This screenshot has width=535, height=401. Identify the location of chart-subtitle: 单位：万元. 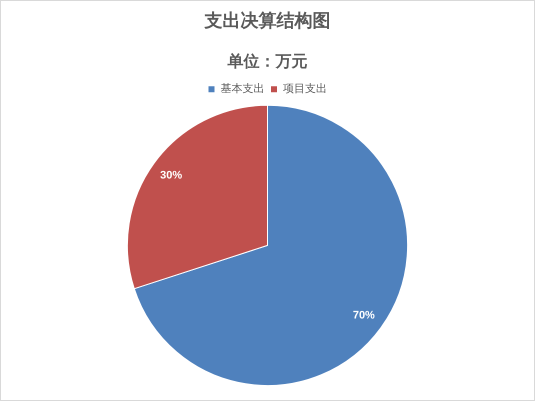
(267, 60).